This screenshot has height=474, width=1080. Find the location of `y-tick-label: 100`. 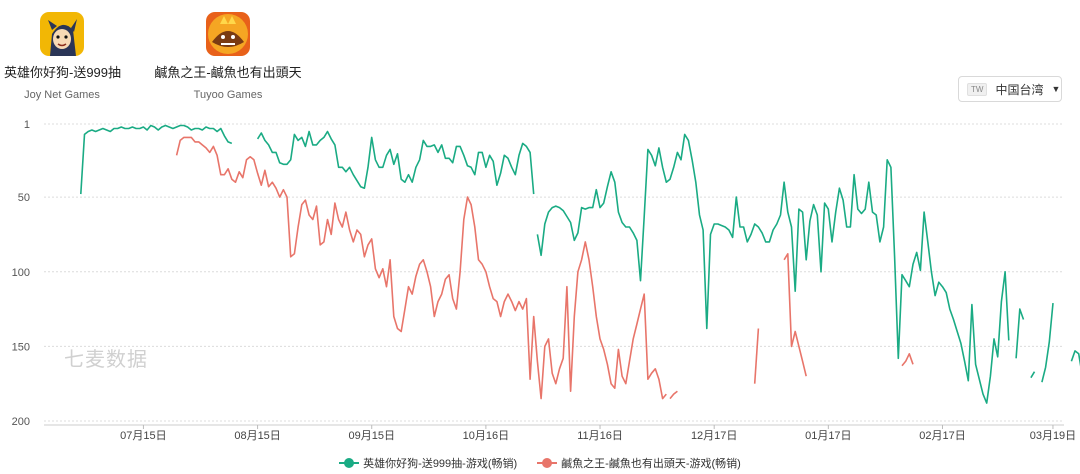

y-tick-label: 100 is located at coordinates (21, 273).